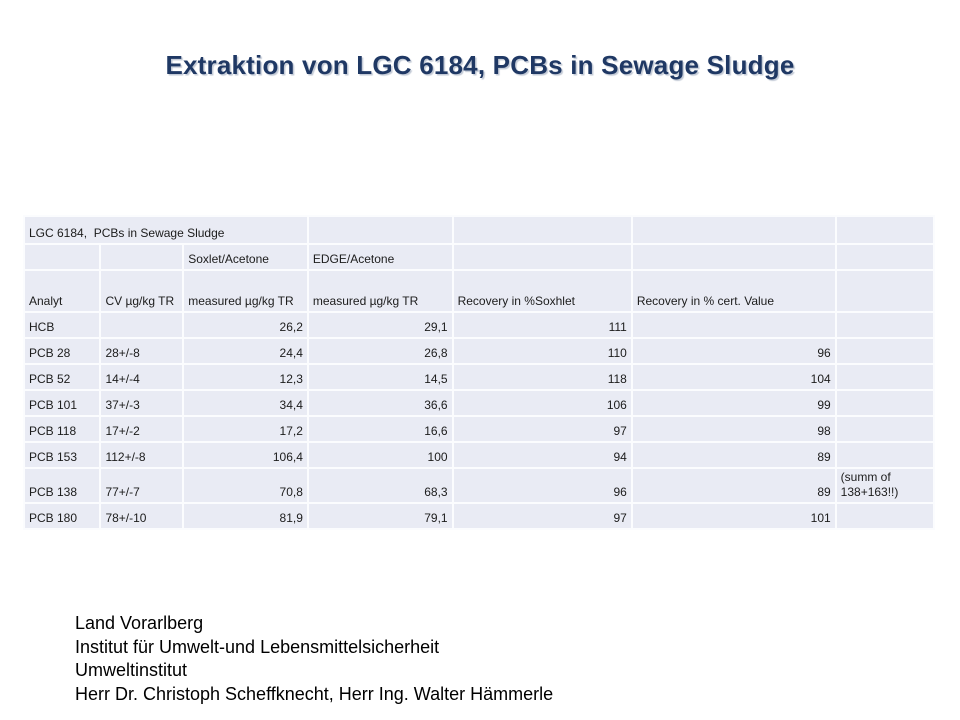  I want to click on table-cell: 104, so click(733, 377).